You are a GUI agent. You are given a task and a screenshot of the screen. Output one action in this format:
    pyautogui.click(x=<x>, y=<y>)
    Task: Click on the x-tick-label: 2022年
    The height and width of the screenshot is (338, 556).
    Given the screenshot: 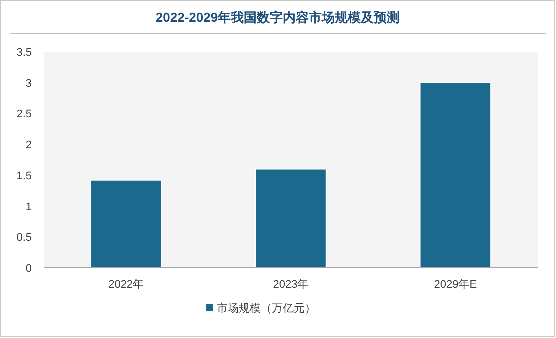 What is the action you would take?
    pyautogui.click(x=126, y=285)
    